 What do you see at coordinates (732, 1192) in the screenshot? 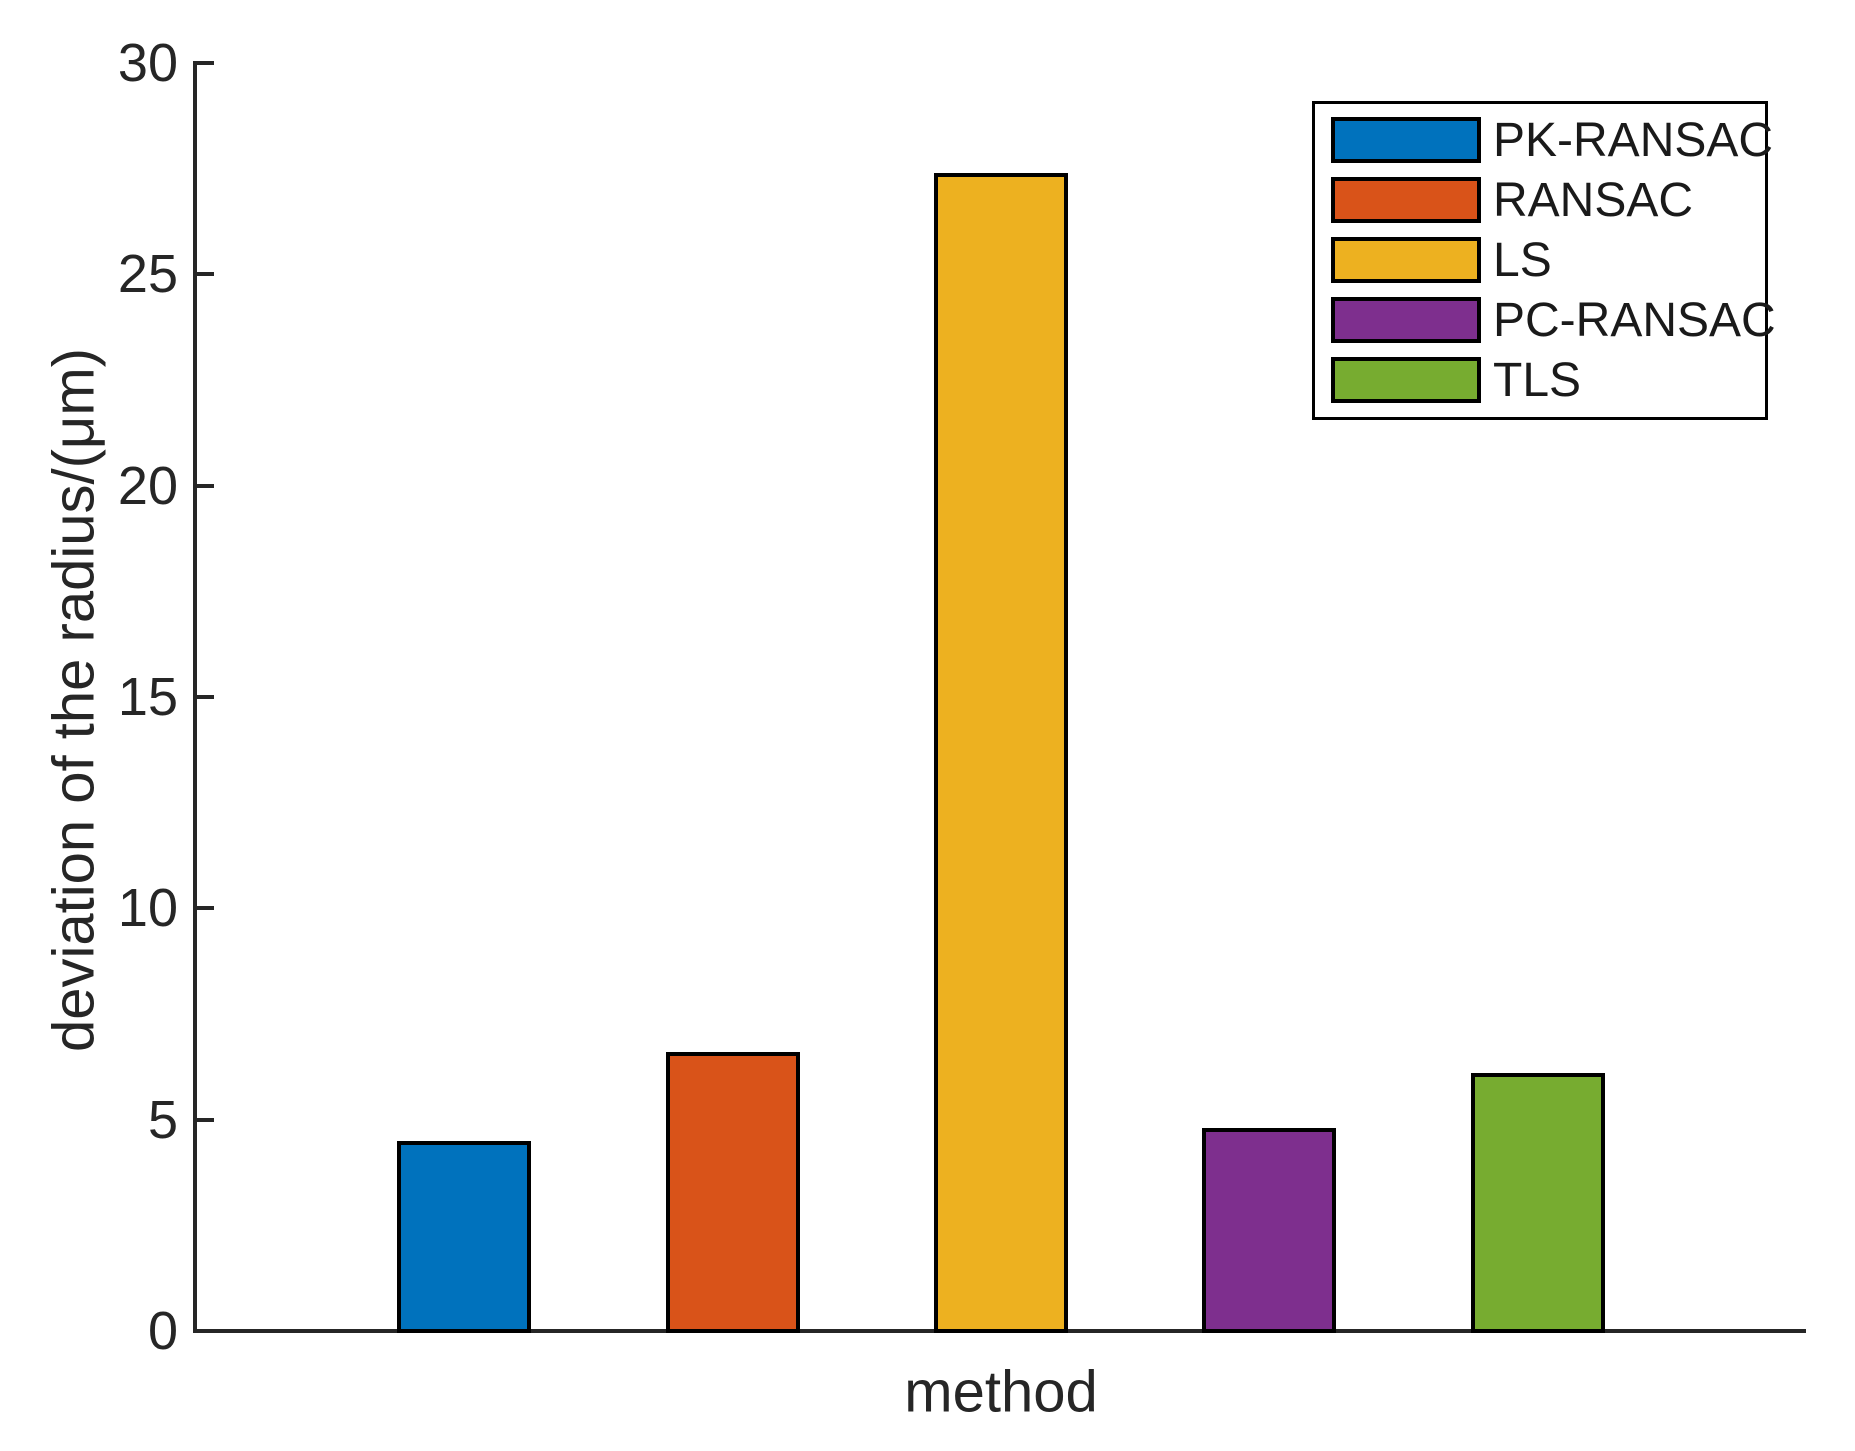
I see `bar-ransac` at bounding box center [732, 1192].